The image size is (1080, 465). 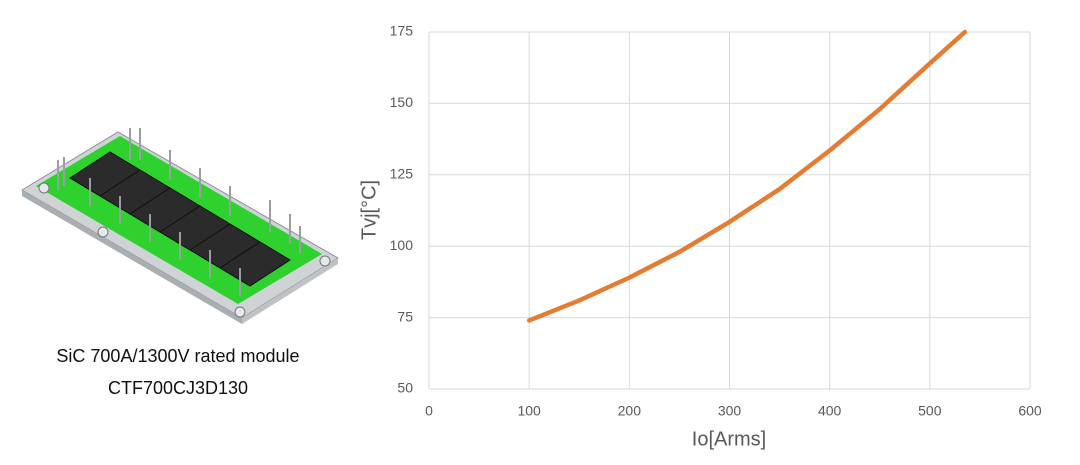 I want to click on module-image, so click(x=180, y=226).